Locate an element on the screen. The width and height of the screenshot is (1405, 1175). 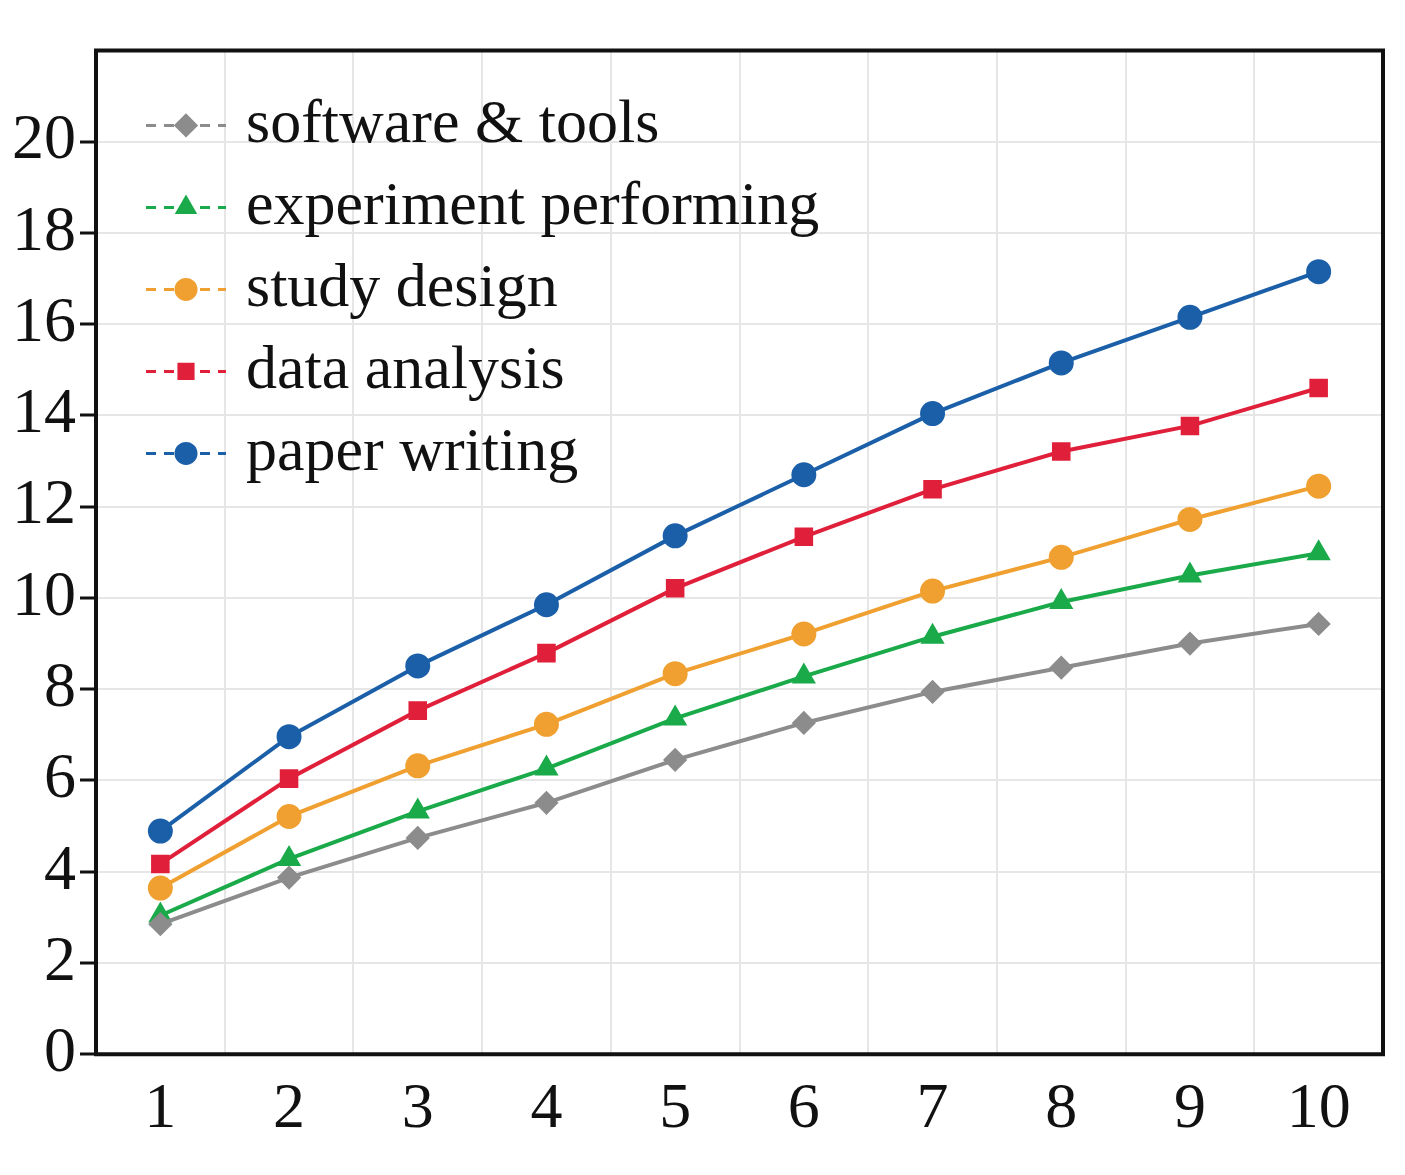
y-tick-label: 2 is located at coordinates (60, 958).